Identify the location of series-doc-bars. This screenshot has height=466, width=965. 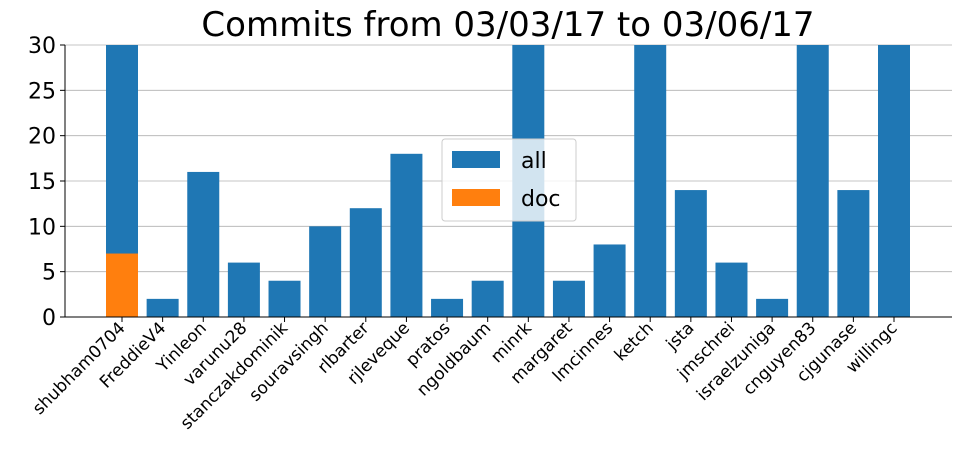
(122, 285).